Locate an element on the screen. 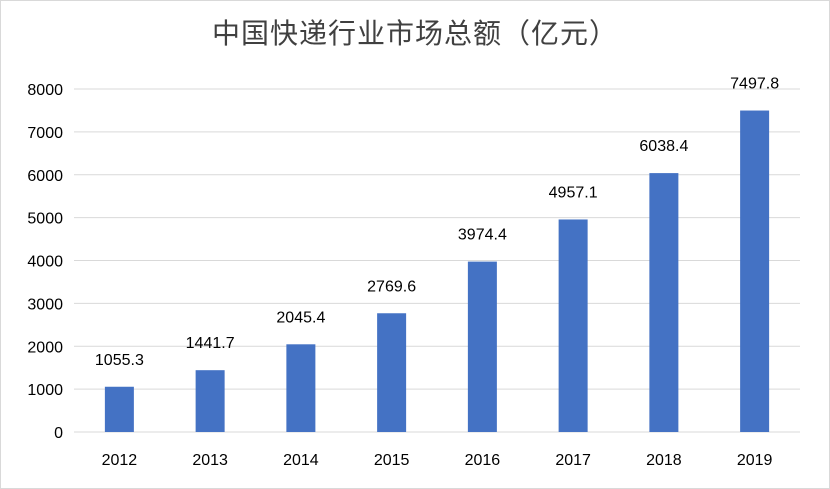  x-axis-ticks: 2012 2013 2014 2015 2016 2017 2018 2019 is located at coordinates (437, 460).